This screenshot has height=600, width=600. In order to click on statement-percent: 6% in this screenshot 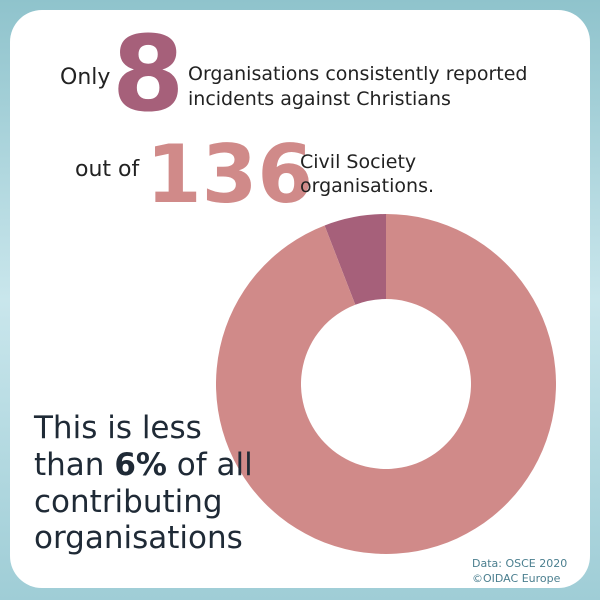, I will do `click(140, 465)`.